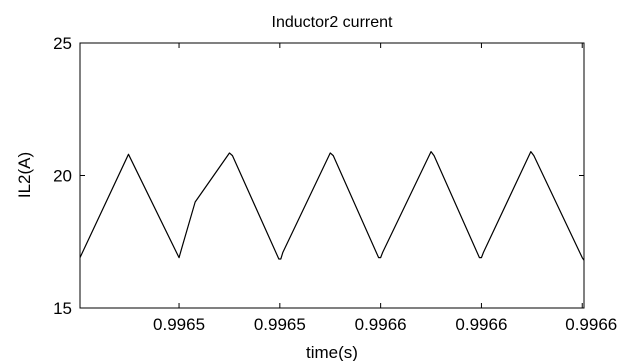 Image resolution: width=623 pixels, height=361 pixels. I want to click on y-tick-label: 15, so click(62, 308).